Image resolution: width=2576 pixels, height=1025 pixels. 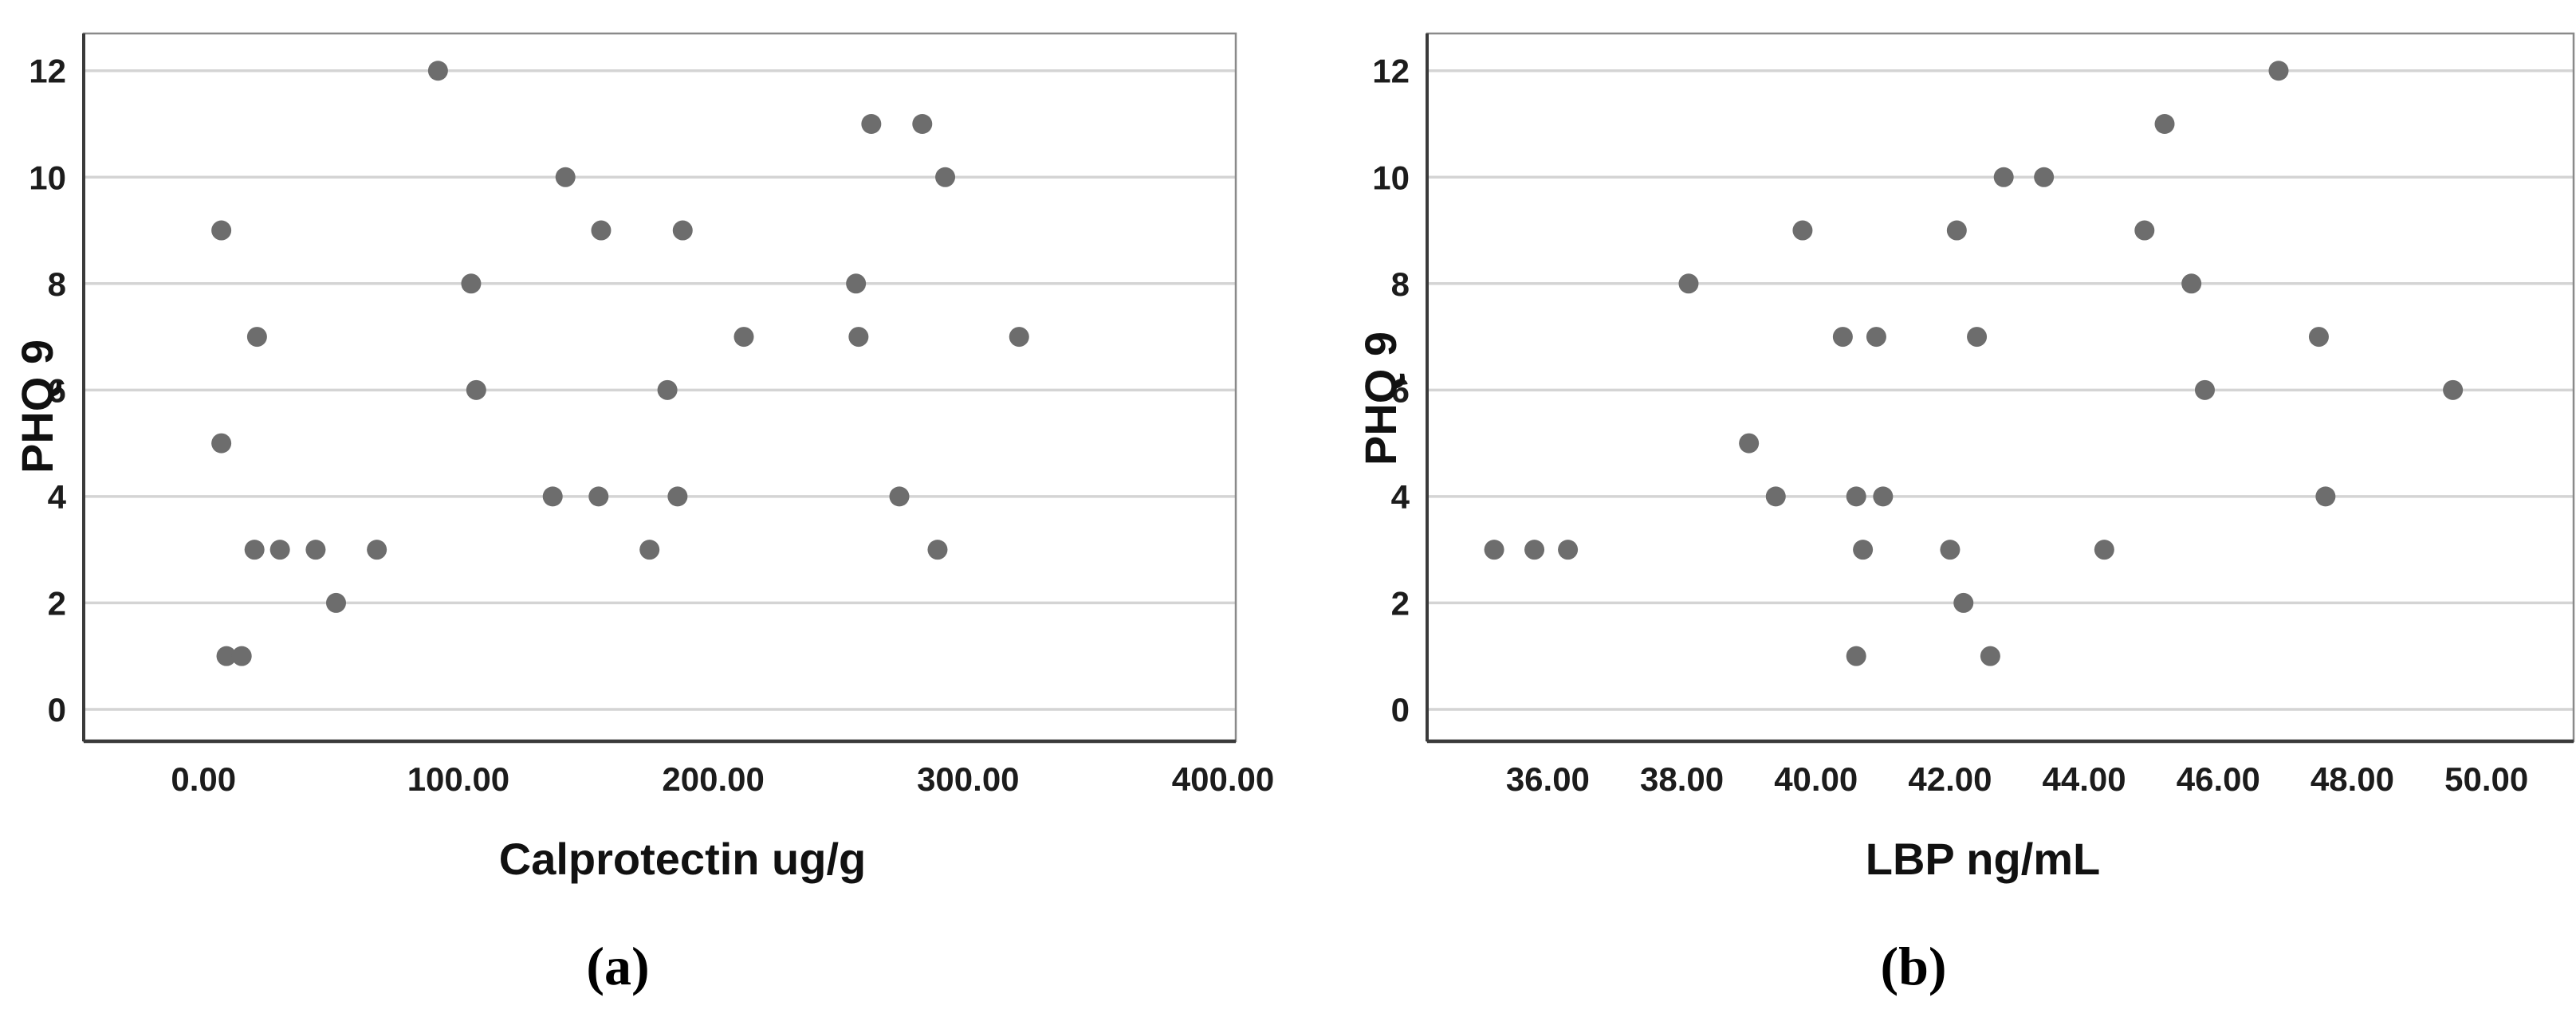 I want to click on x-tick-label: 100.00, so click(x=458, y=779).